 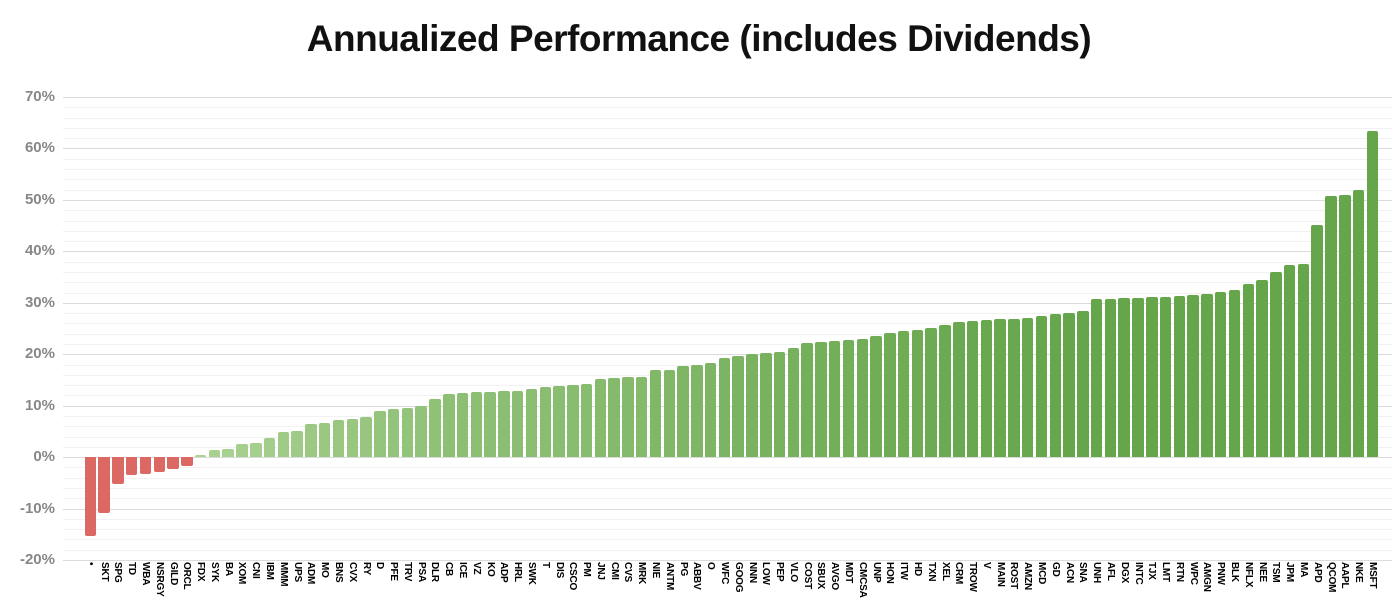 I want to click on x-axis-tick-label-CVS: CVS, so click(x=628, y=572).